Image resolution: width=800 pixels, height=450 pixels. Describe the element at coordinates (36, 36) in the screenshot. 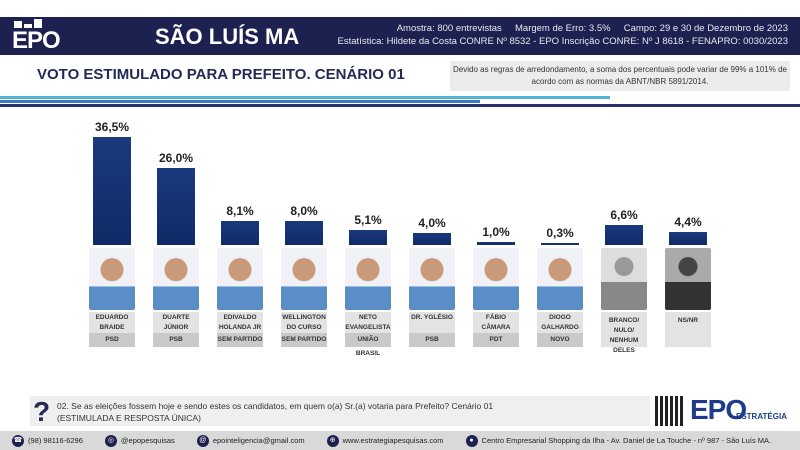

I see `epo-logo: EPO` at that location.